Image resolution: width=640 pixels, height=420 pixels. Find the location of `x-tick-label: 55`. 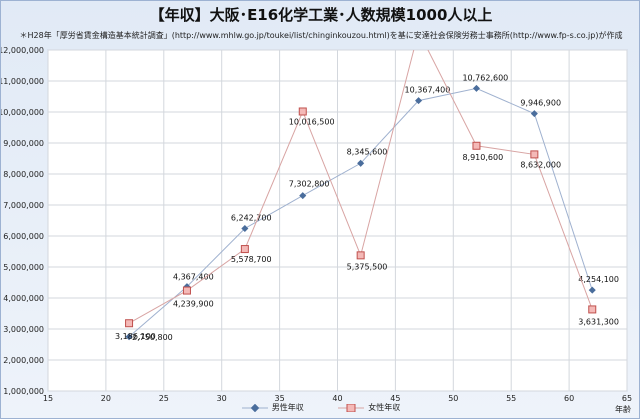

x-tick-label: 55 is located at coordinates (511, 398).